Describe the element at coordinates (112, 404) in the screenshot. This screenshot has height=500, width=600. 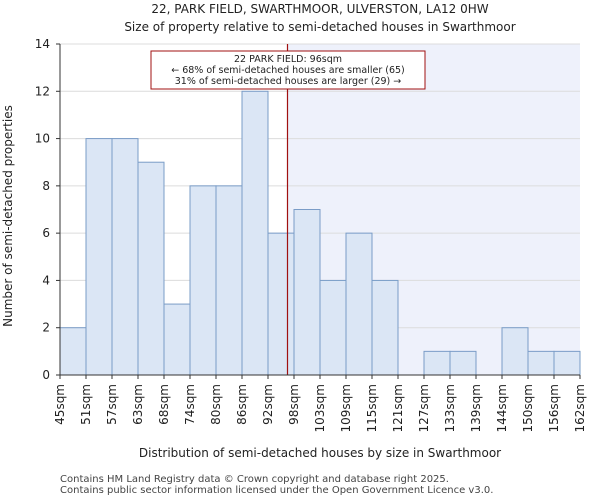
I see `x-tick-label: 57sqm` at that location.